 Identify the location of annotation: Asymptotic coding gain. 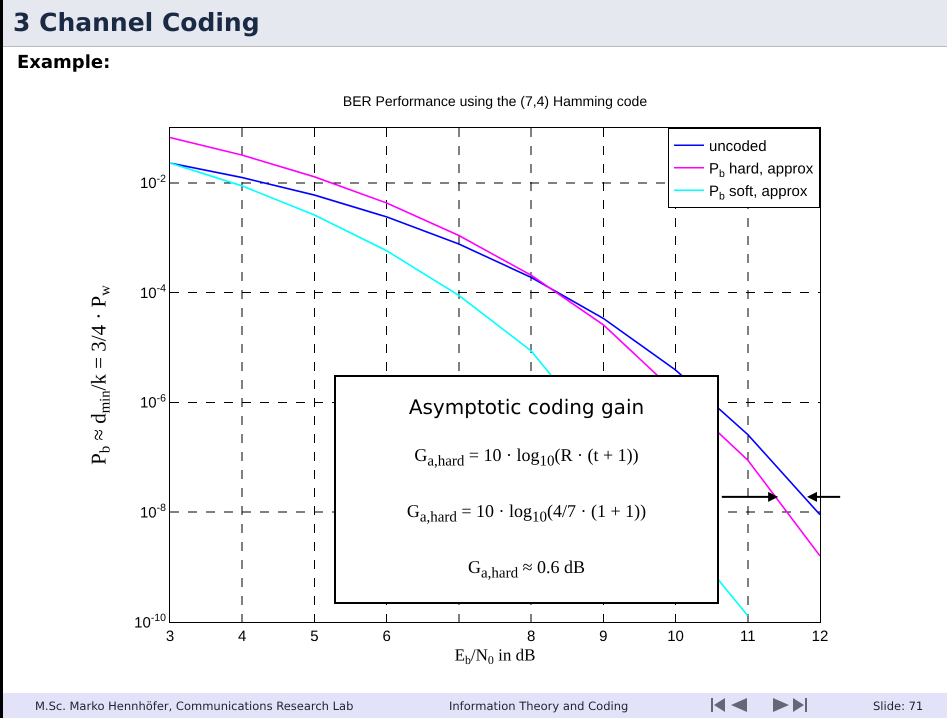
(527, 407).